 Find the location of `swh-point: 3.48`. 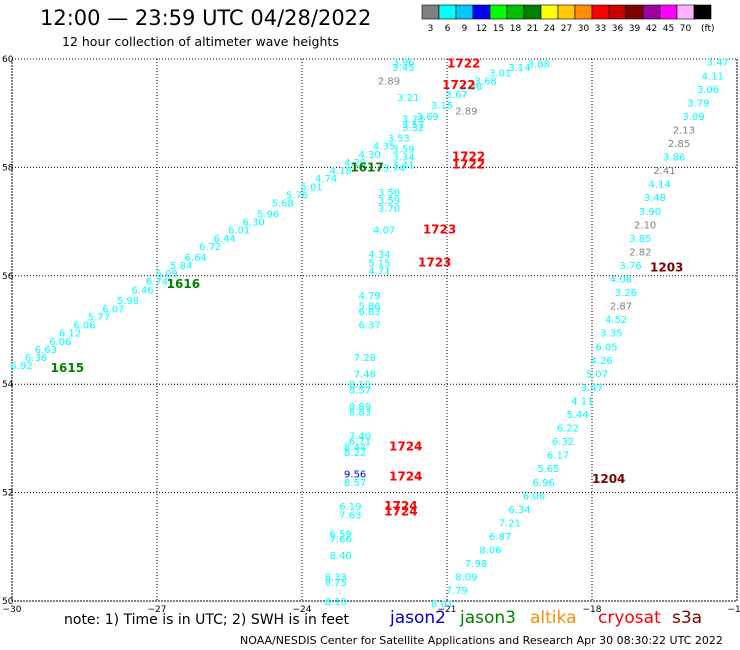

swh-point: 3.48 is located at coordinates (655, 198).